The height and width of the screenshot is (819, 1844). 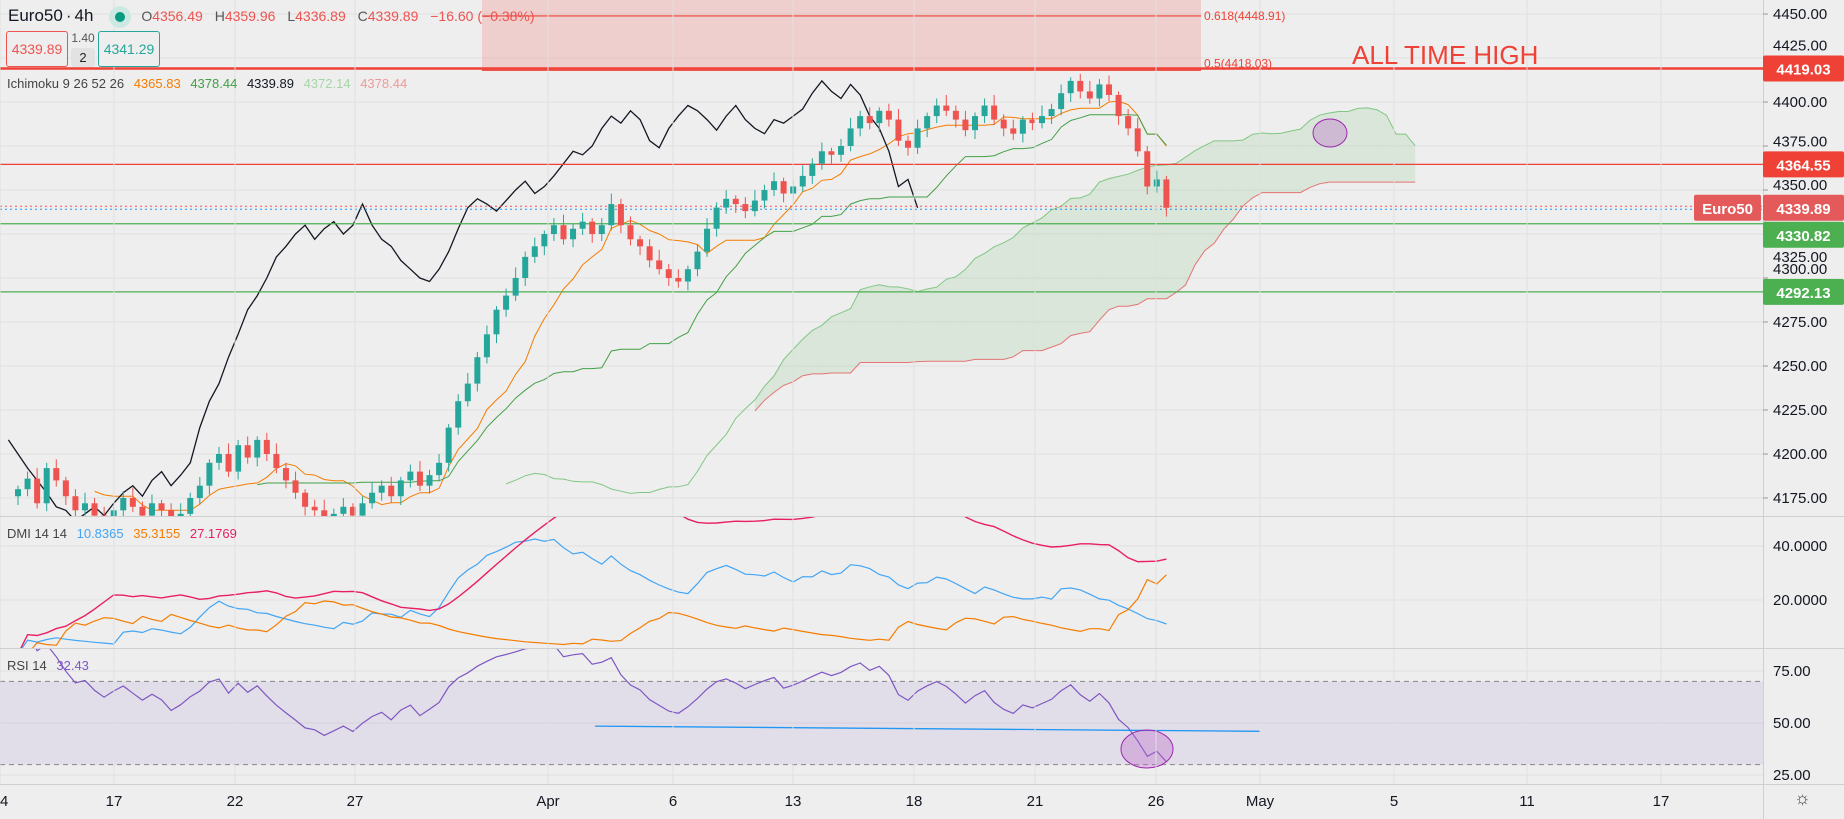 What do you see at coordinates (1802, 798) in the screenshot?
I see `gear-icon: ☼` at bounding box center [1802, 798].